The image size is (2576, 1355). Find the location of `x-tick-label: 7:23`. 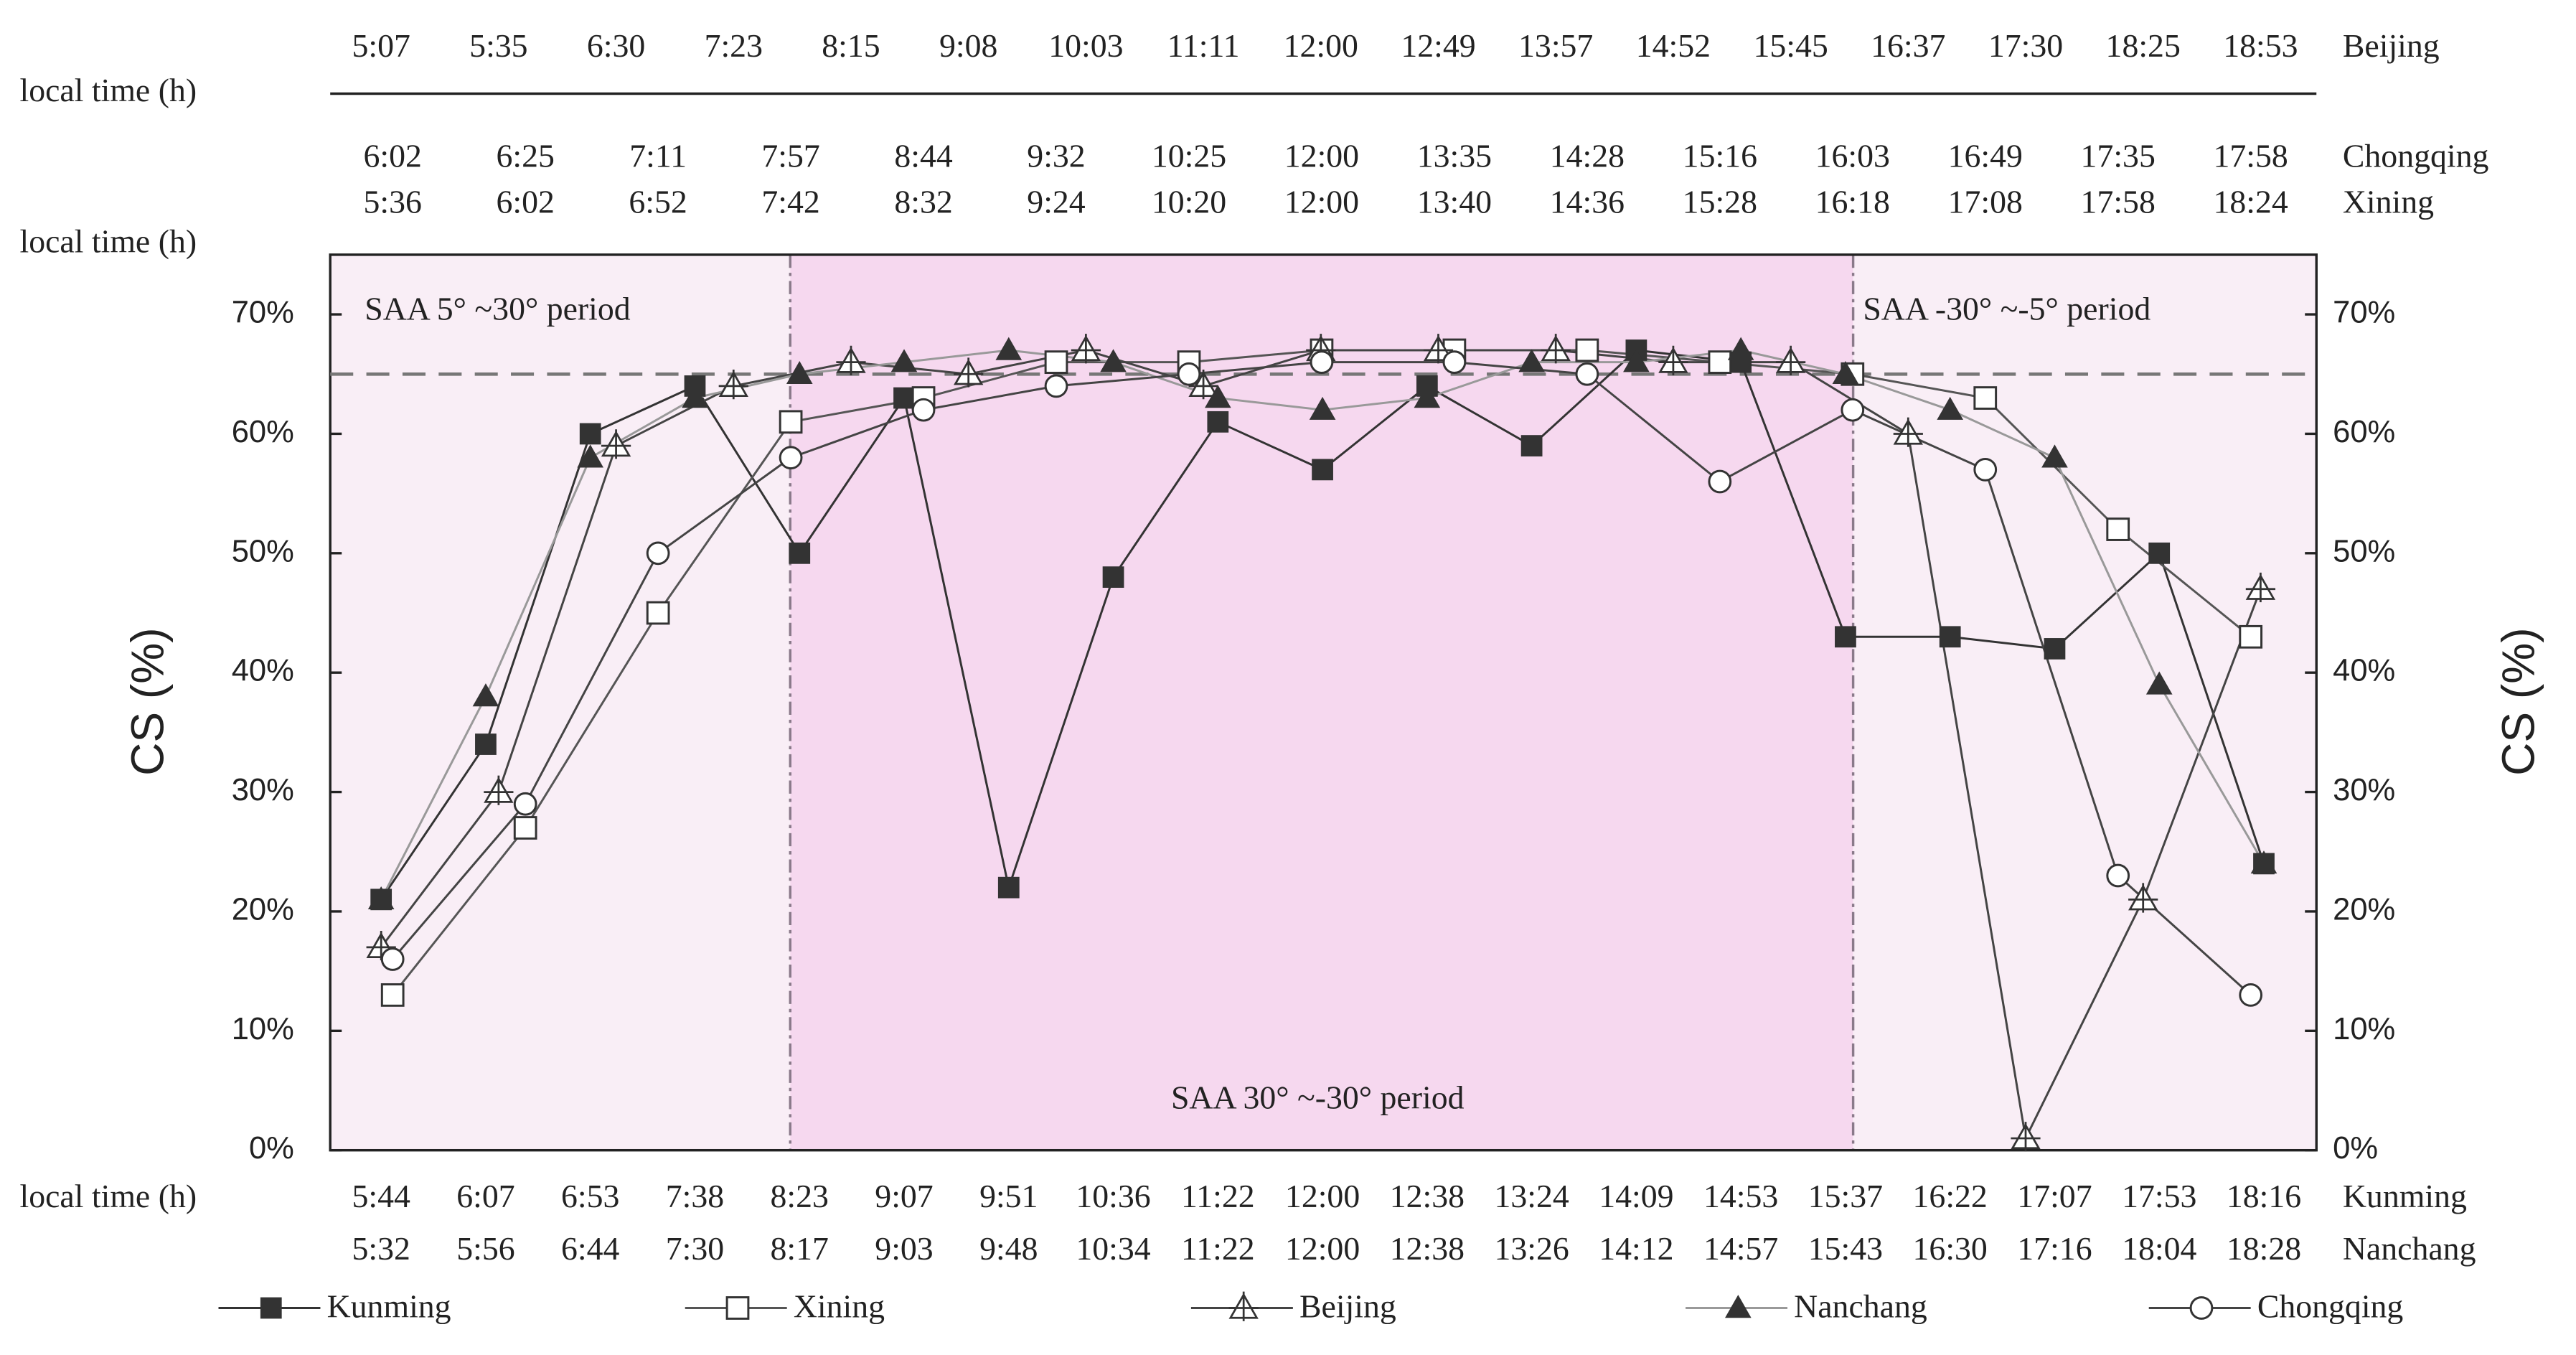

x-tick-label: 7:23 is located at coordinates (734, 45).